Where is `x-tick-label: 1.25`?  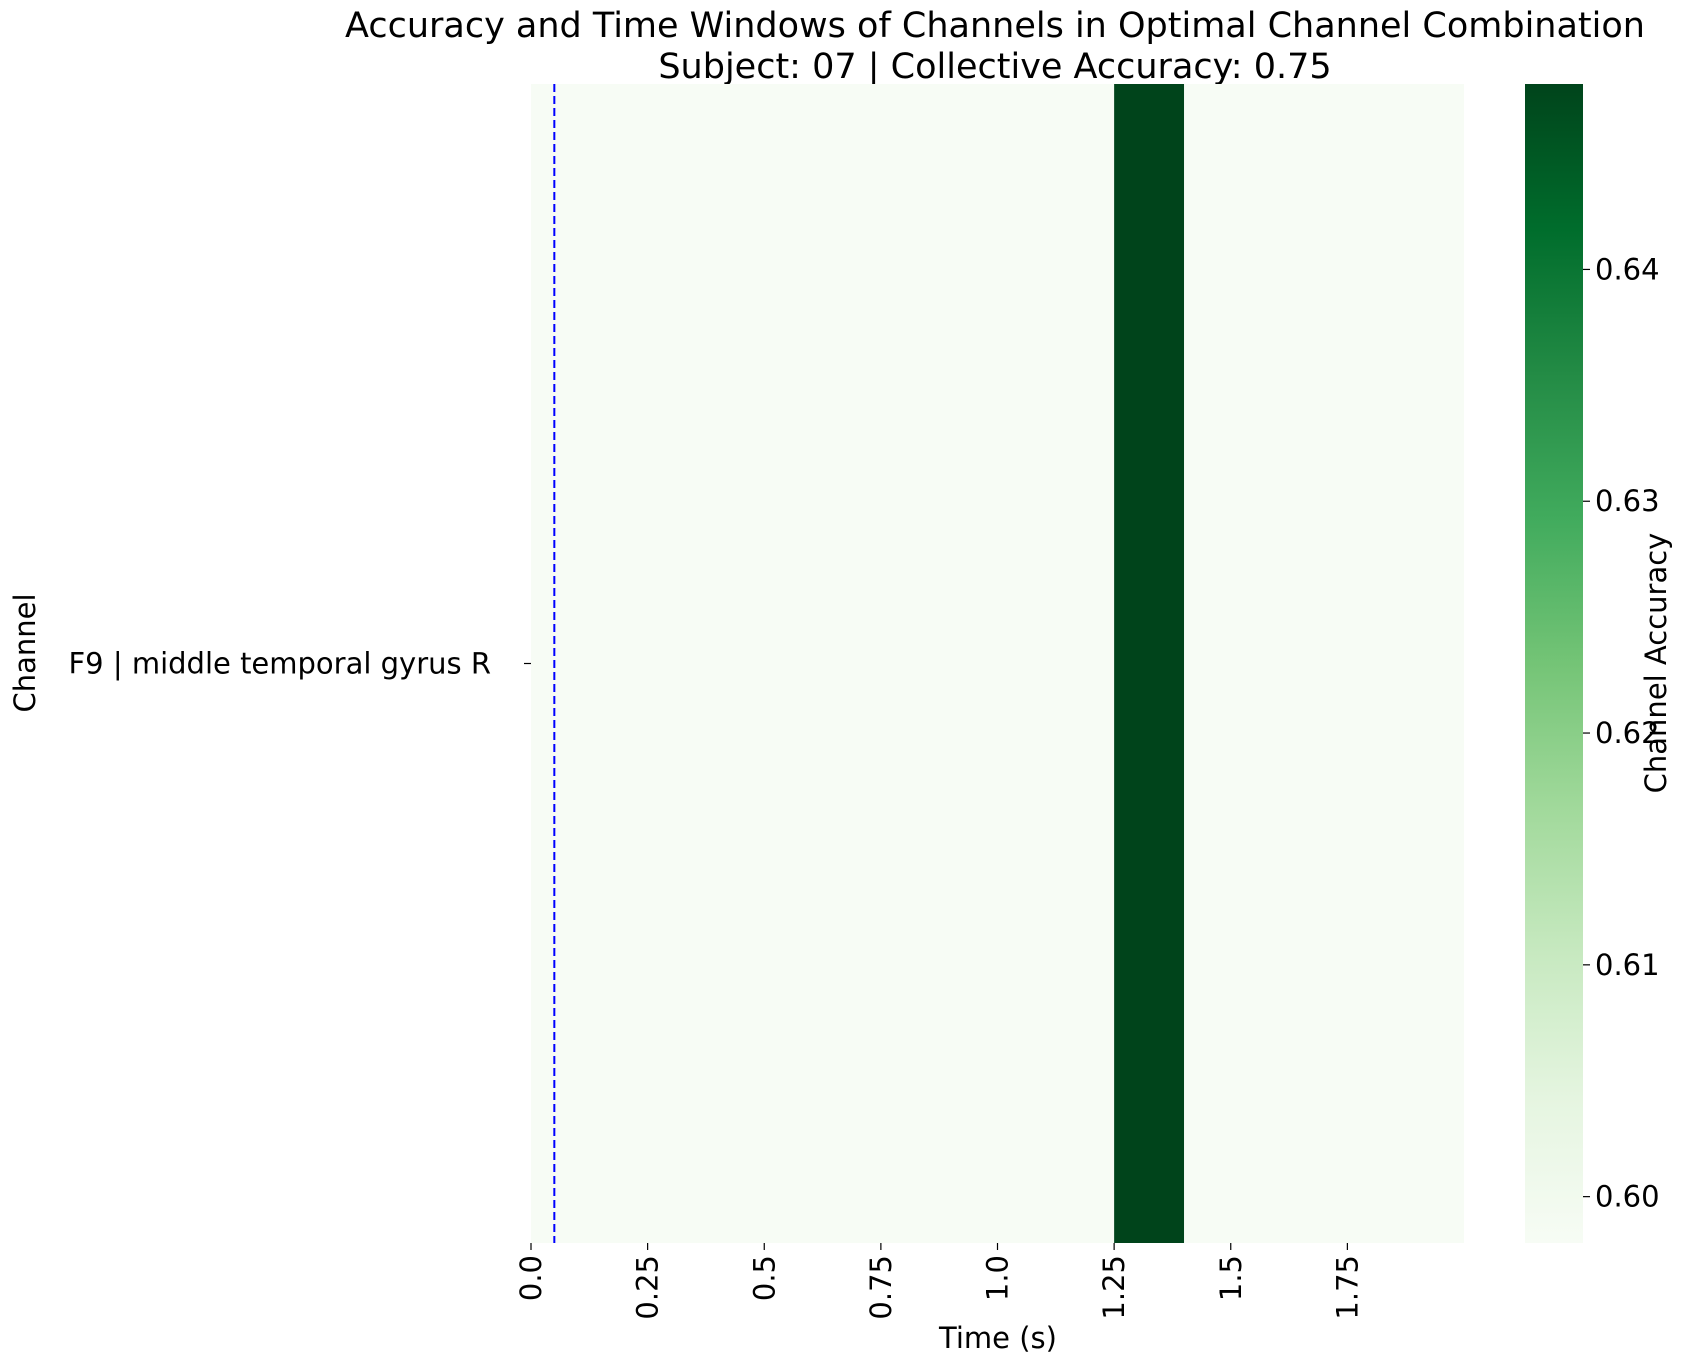
x-tick-label: 1.25 is located at coordinates (1114, 1287).